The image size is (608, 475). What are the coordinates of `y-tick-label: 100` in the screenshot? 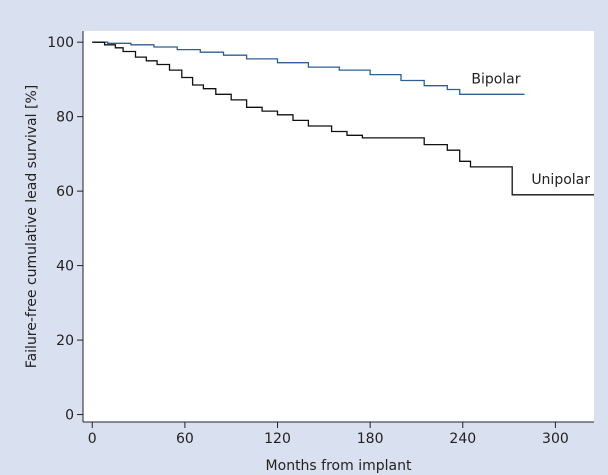 It's located at (60, 43).